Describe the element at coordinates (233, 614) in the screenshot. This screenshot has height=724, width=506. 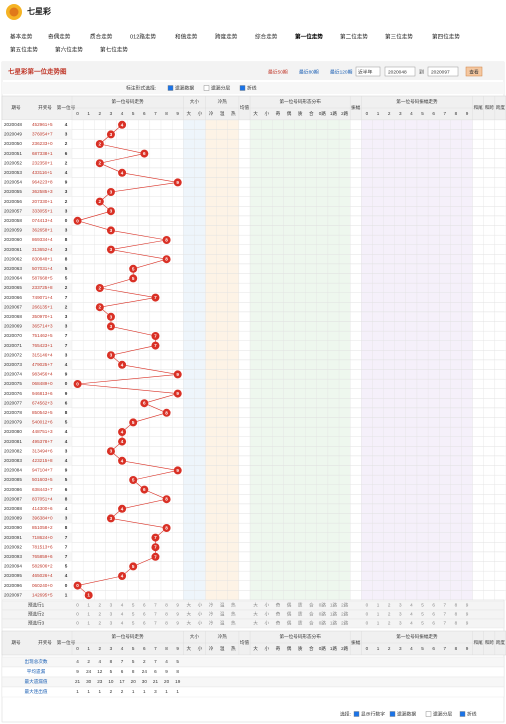
I see `preselect-cell: 热` at that location.